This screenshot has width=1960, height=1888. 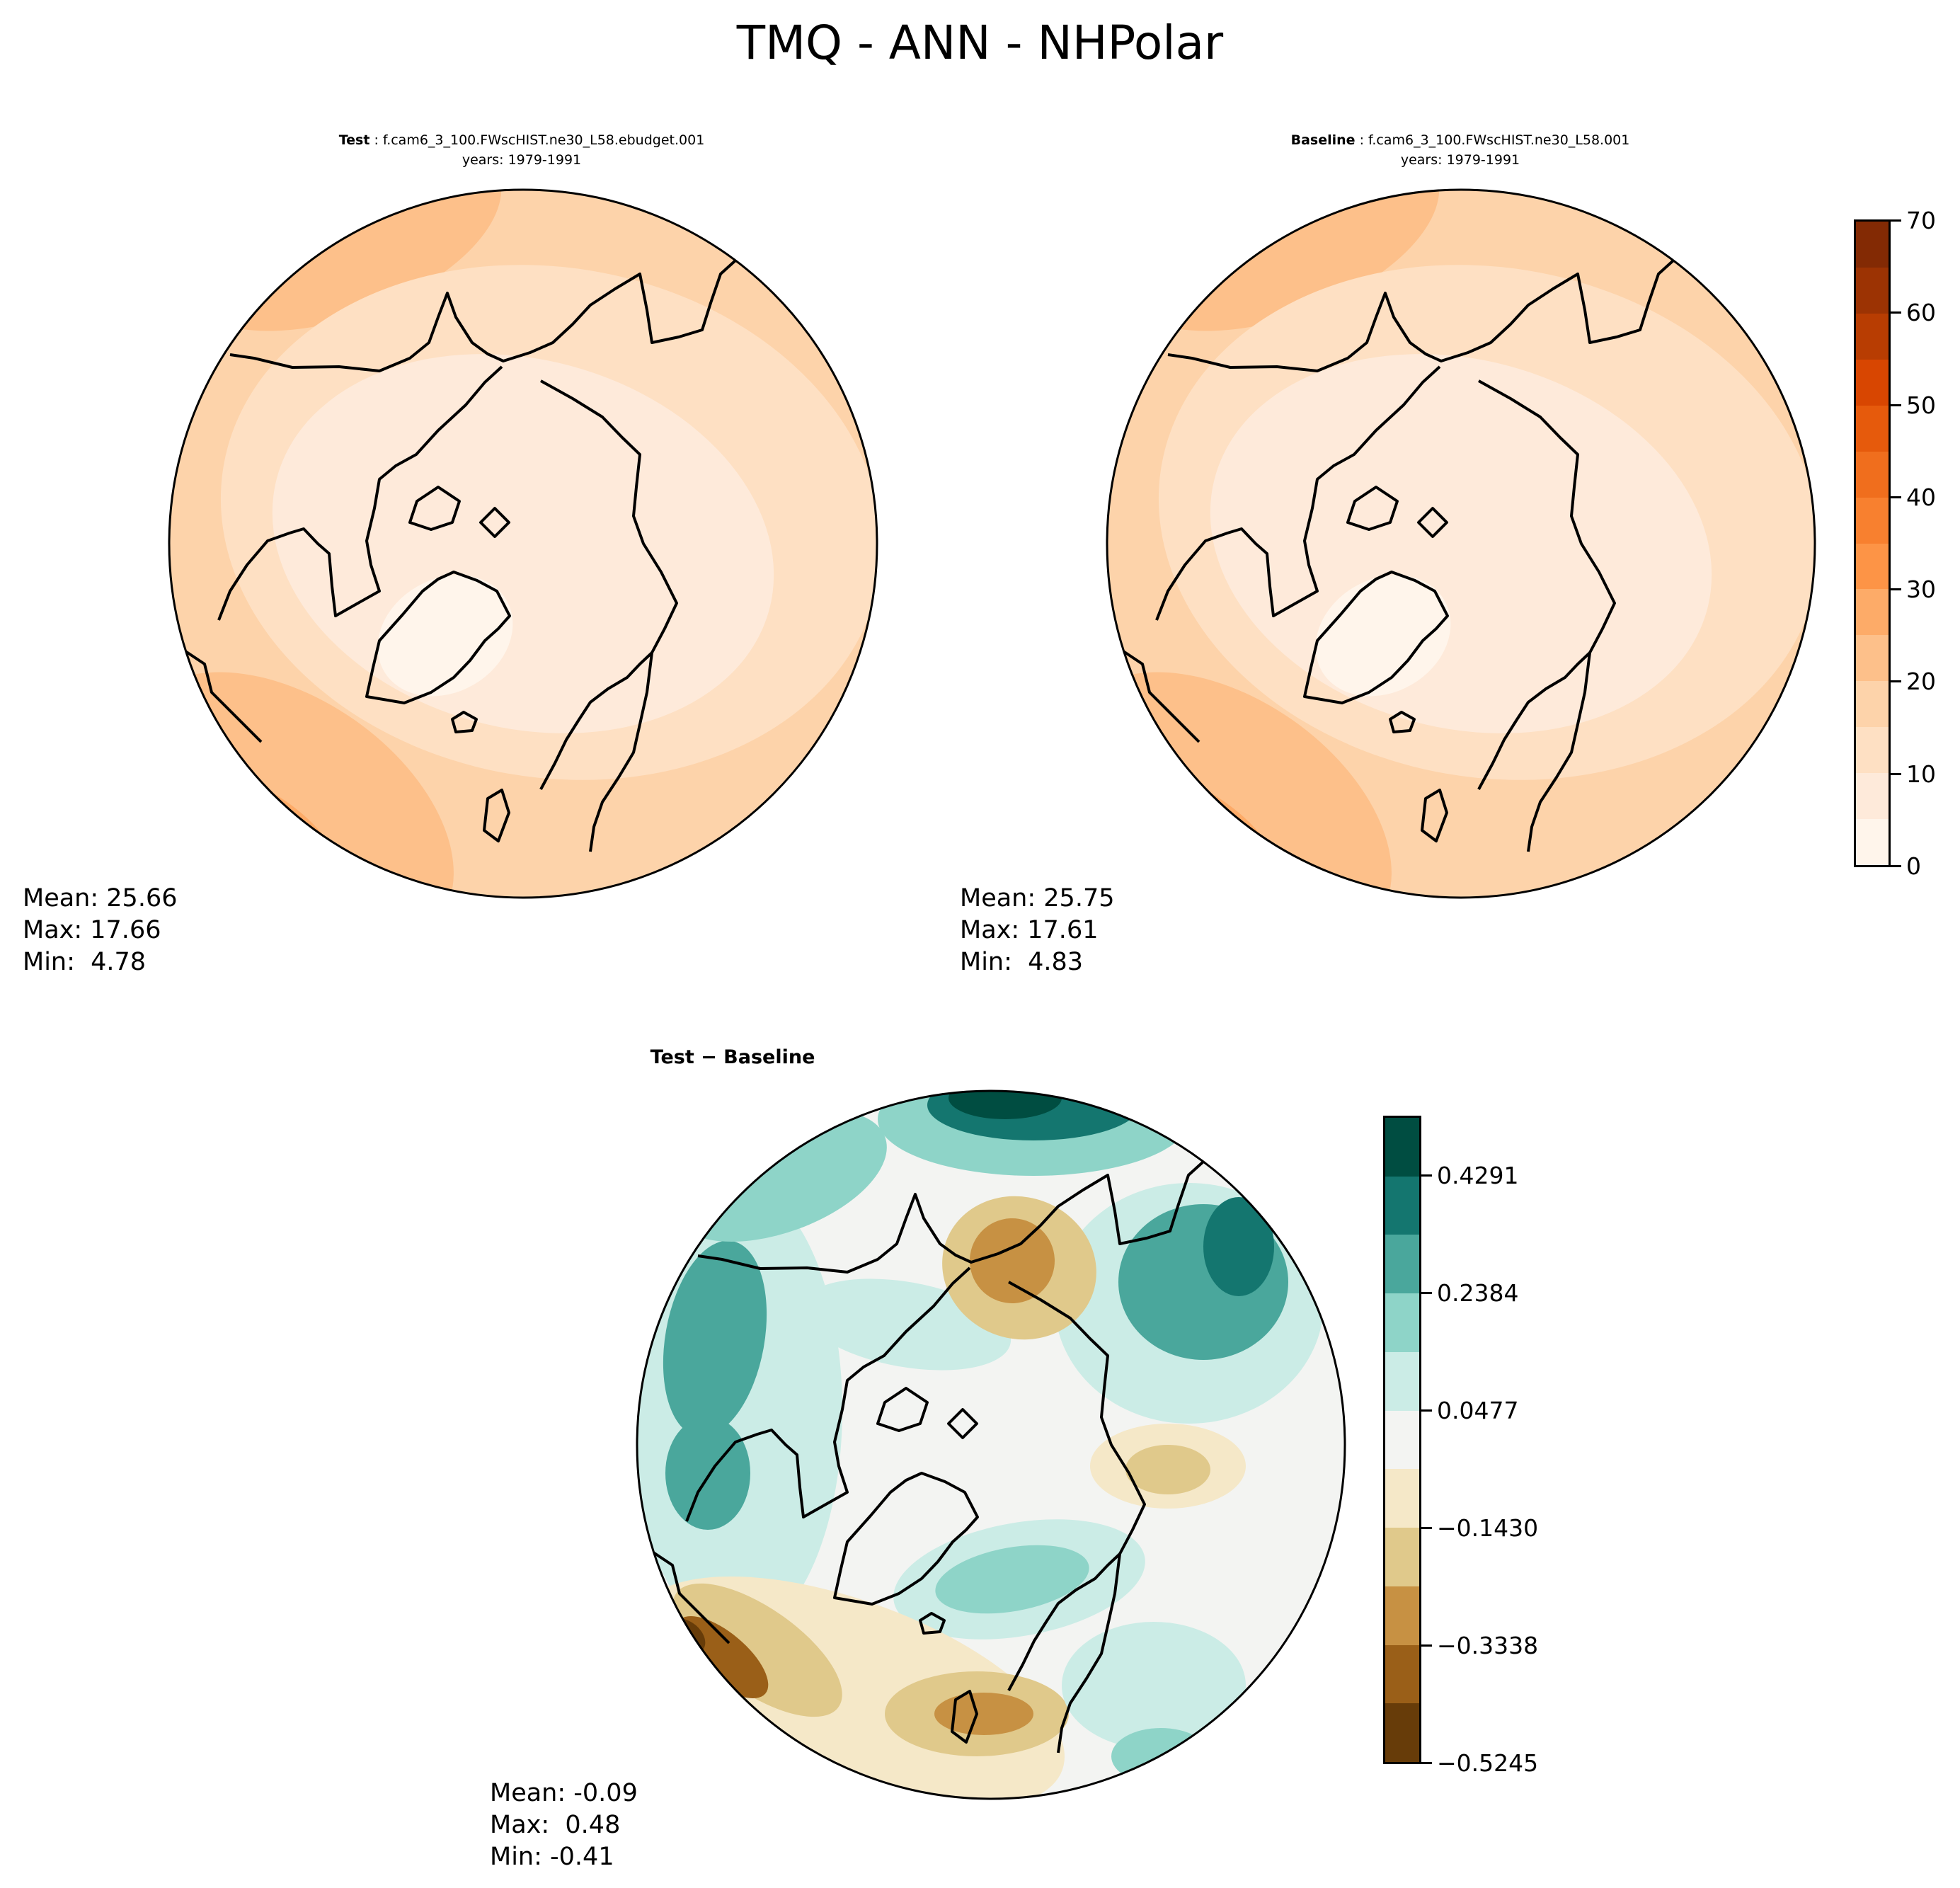 I want to click on diff-panel-title: Test − Baseline, so click(x=732, y=1058).